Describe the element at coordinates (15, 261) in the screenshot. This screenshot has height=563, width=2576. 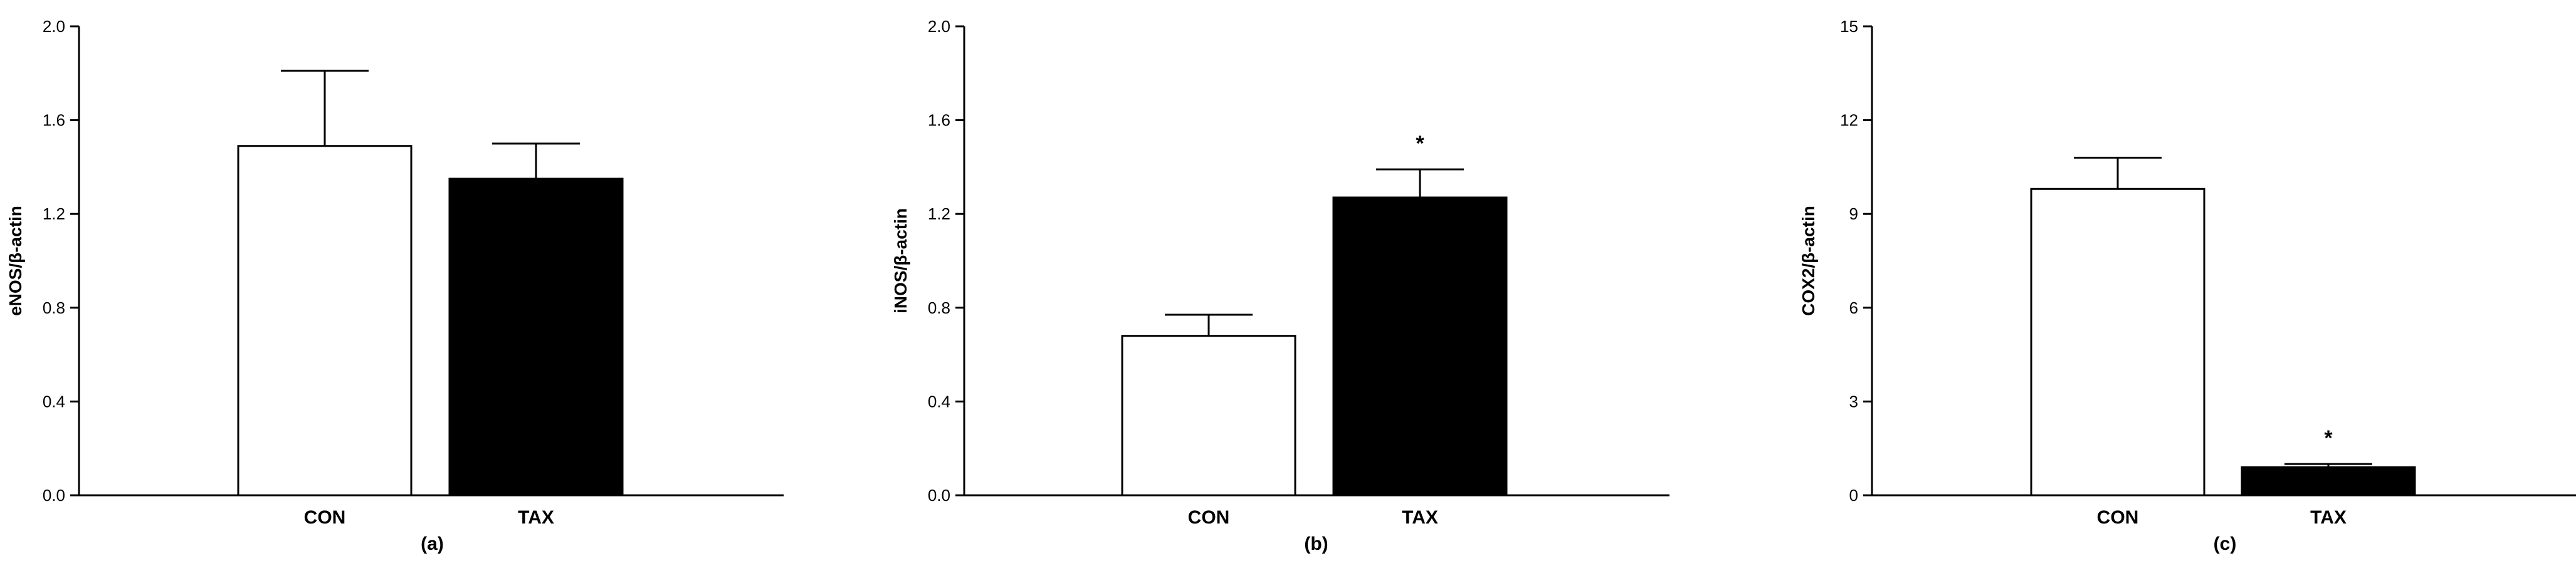
I see `y-axis-title: eNOS/β-actin` at that location.